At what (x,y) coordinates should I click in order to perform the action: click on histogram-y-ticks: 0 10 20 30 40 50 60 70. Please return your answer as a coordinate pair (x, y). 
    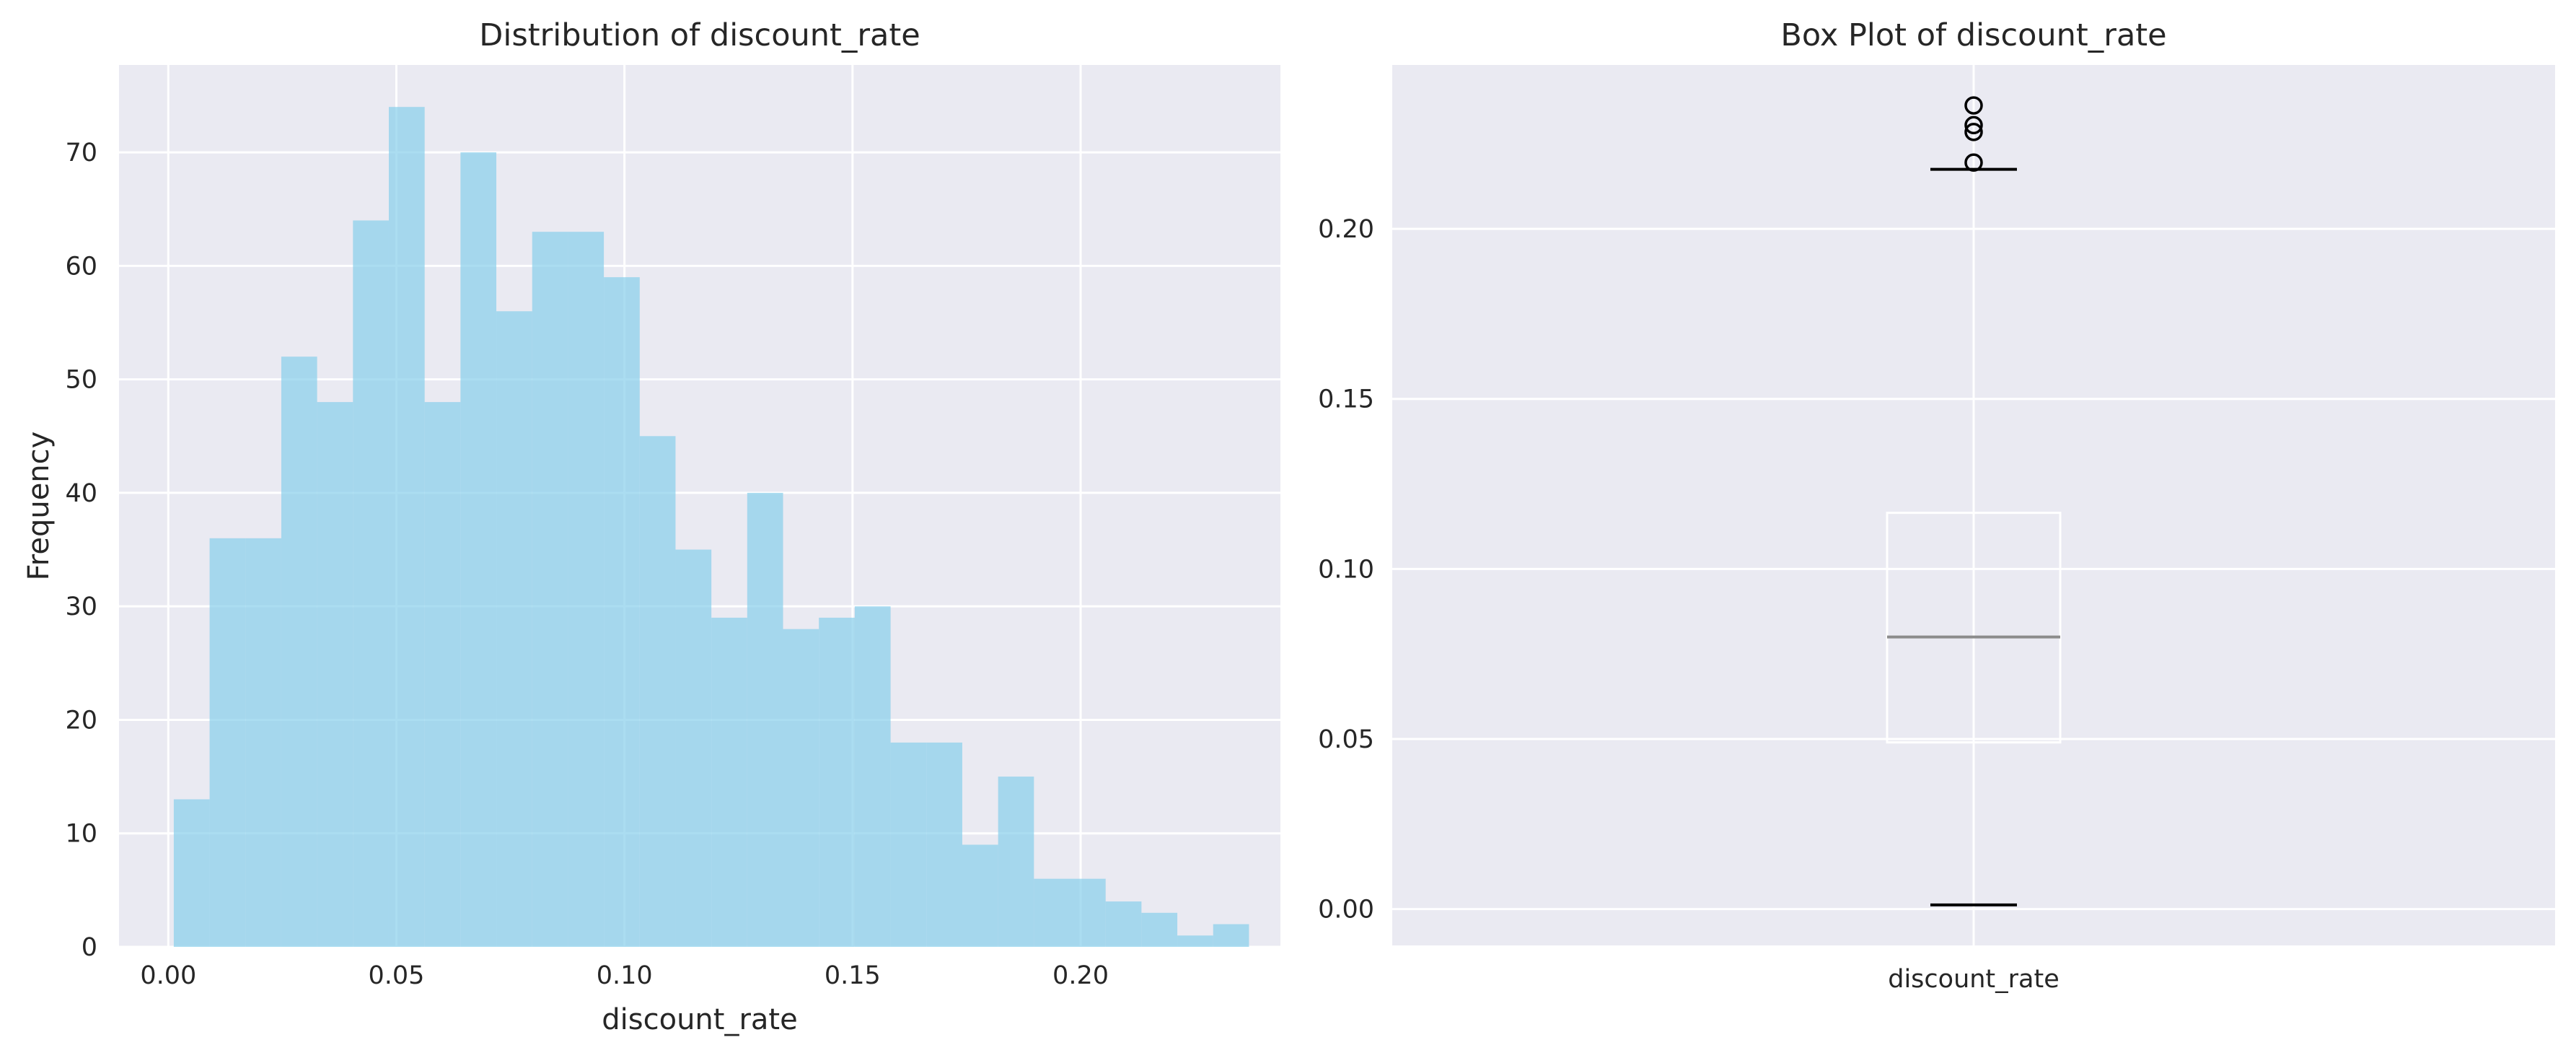
    Looking at the image, I should click on (81, 550).